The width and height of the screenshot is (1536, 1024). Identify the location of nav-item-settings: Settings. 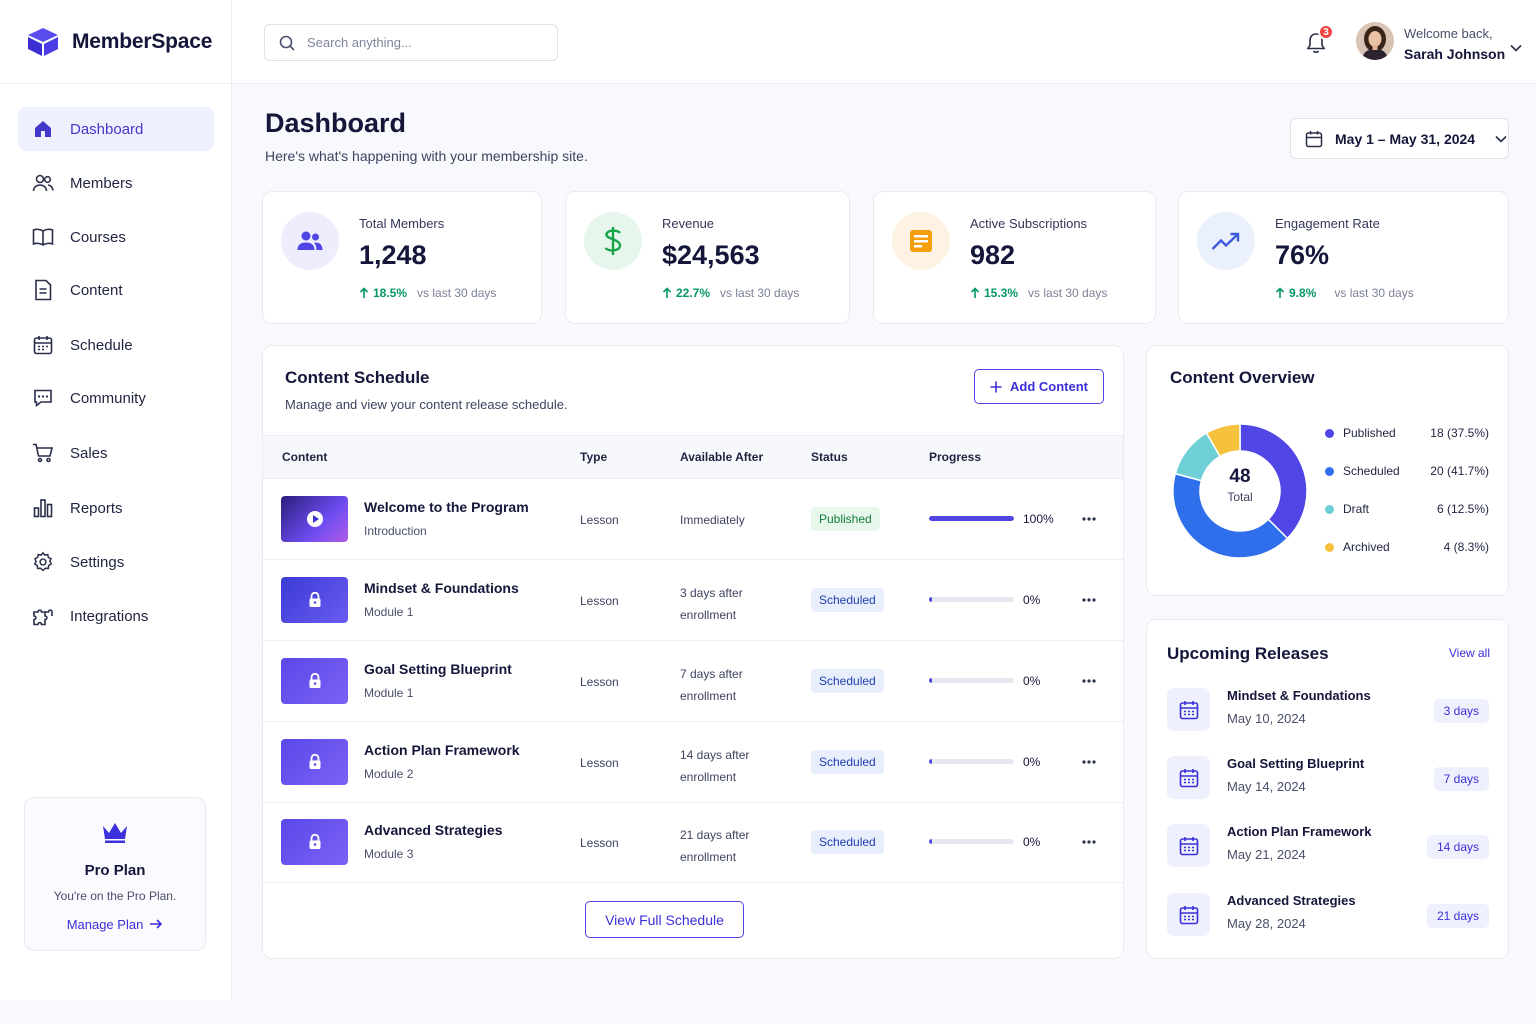
(116, 562).